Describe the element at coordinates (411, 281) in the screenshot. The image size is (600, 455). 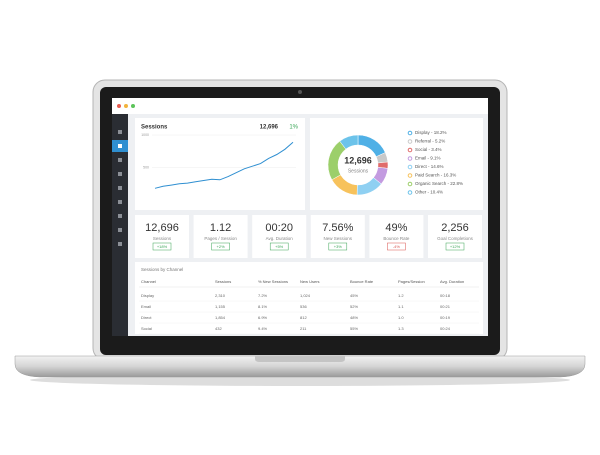
I see `table-header: Pages/Session` at that location.